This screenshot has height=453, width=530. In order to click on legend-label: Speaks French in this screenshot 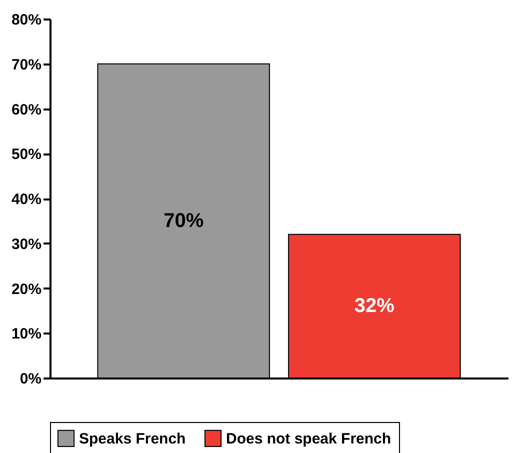, I will do `click(132, 439)`.